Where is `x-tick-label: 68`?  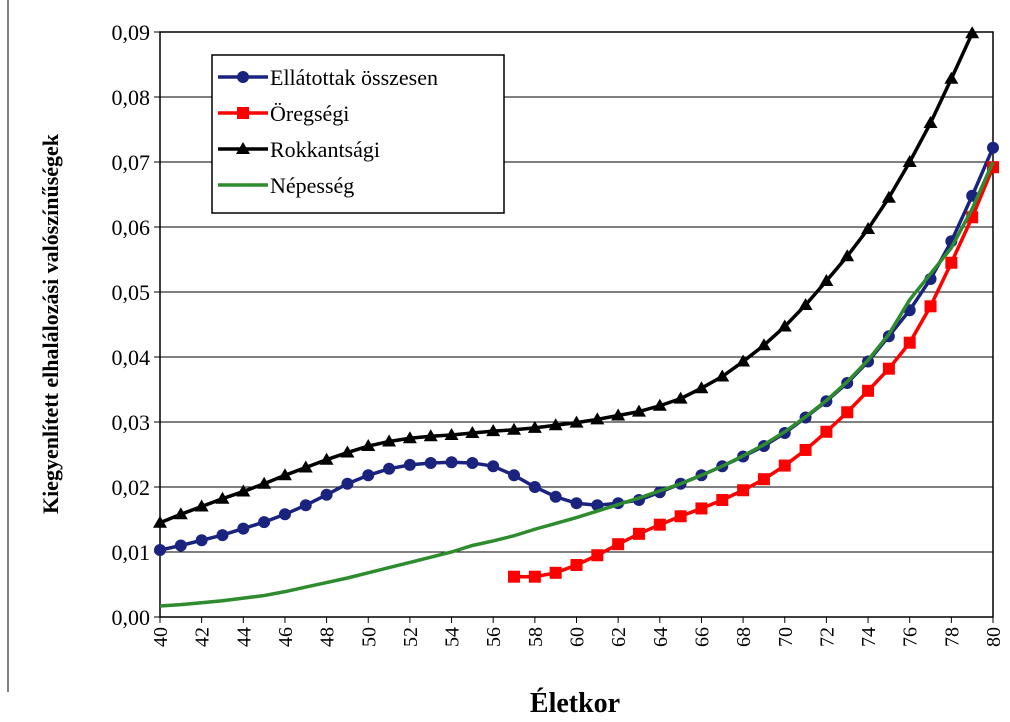
x-tick-label: 68 is located at coordinates (744, 637).